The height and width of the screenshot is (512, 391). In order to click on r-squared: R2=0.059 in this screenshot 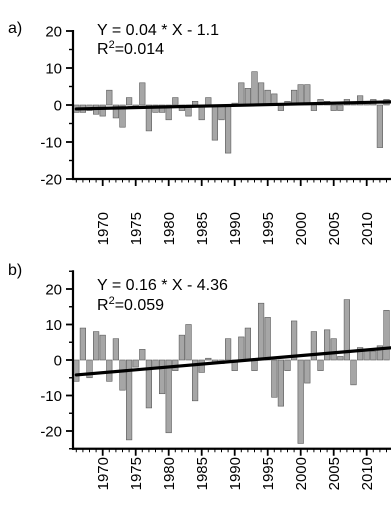, I will do `click(130, 304)`.